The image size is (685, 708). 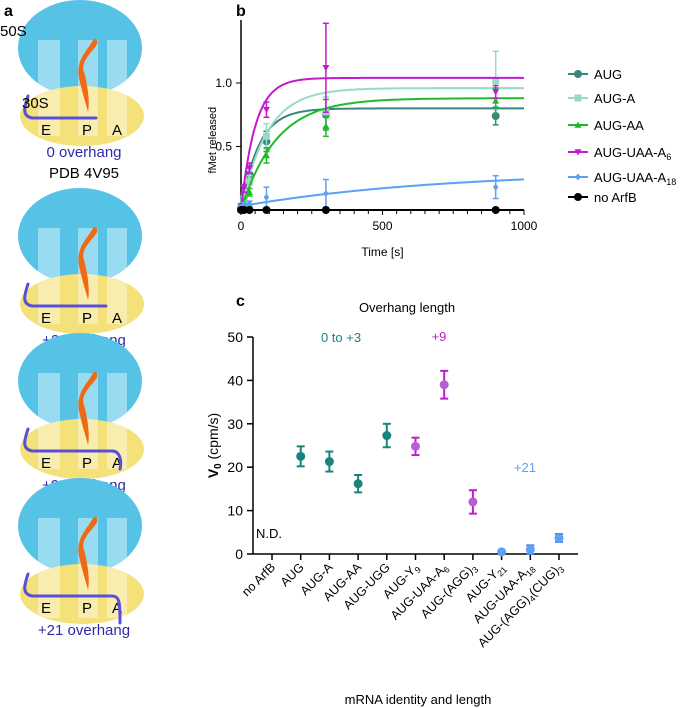 What do you see at coordinates (632, 153) in the screenshot?
I see `legend-label: AUG-UAA-A6` at bounding box center [632, 153].